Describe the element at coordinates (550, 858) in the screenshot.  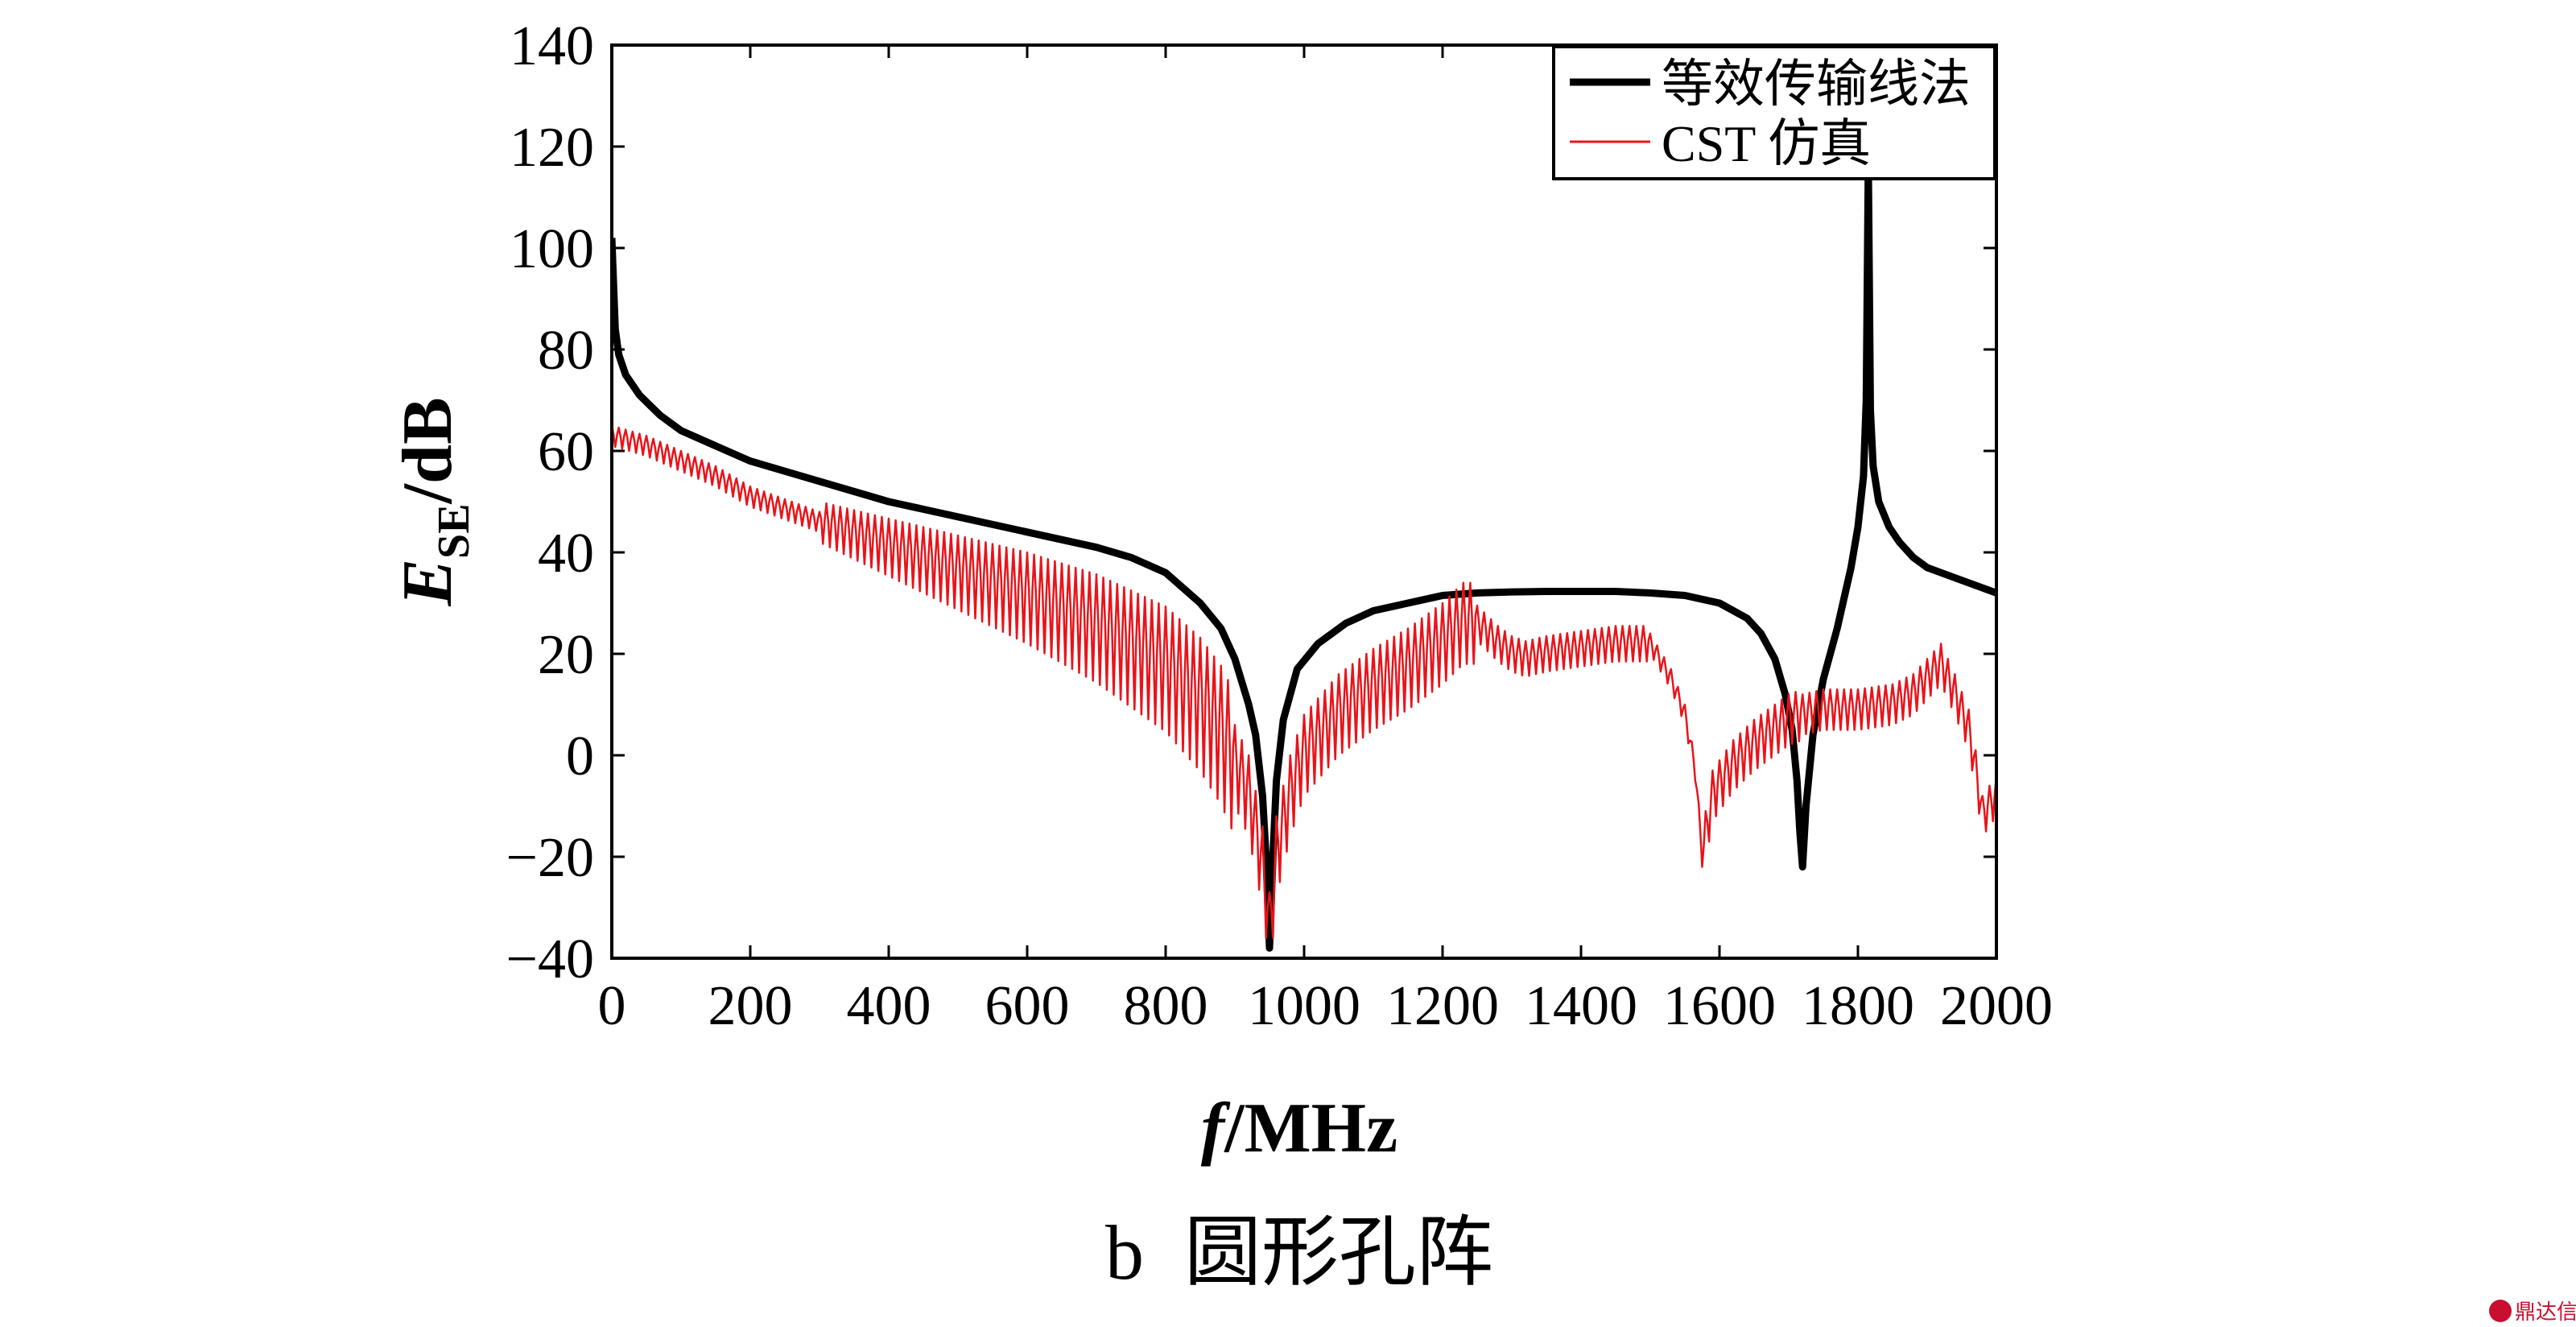
I see `y-tick-label: −20` at that location.